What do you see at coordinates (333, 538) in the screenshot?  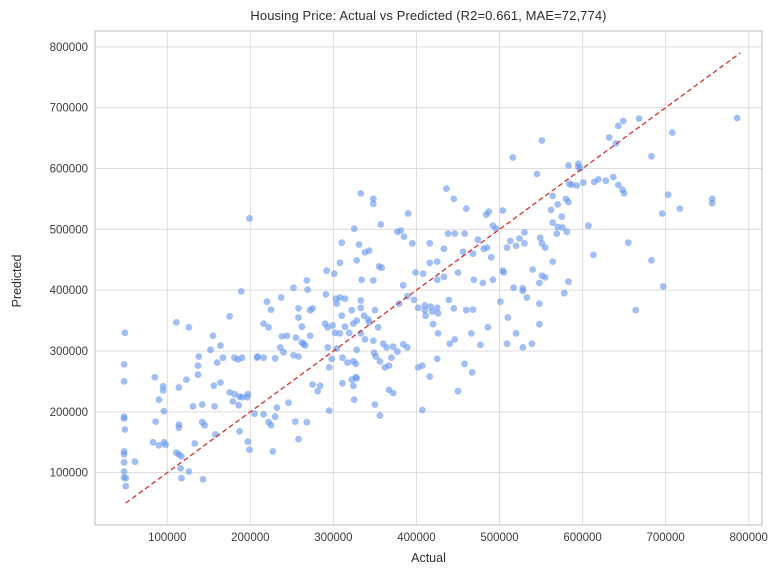 I see `x-tick-label: 300000` at bounding box center [333, 538].